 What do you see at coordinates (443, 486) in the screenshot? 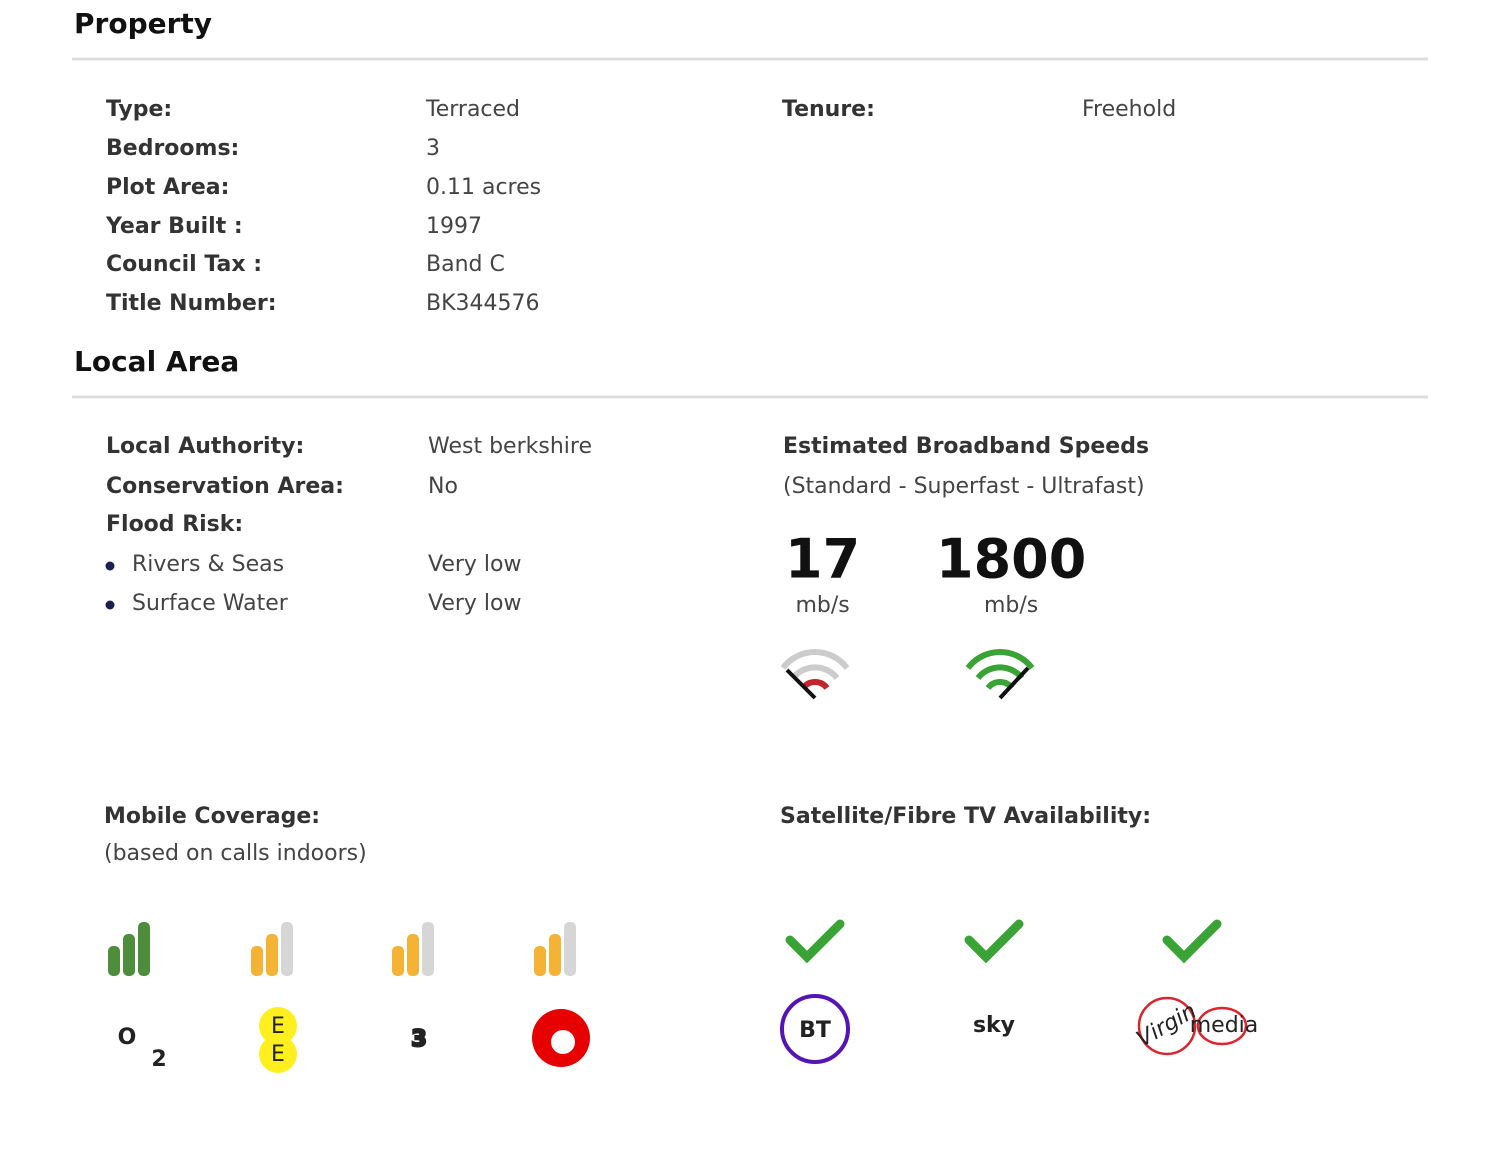
I see `field-value: No` at bounding box center [443, 486].